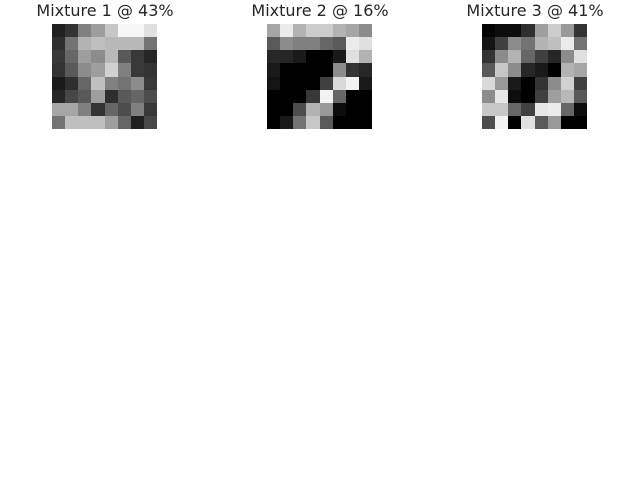  What do you see at coordinates (105, 10) in the screenshot?
I see `panel-title: Mixture 1 @ 43%` at bounding box center [105, 10].